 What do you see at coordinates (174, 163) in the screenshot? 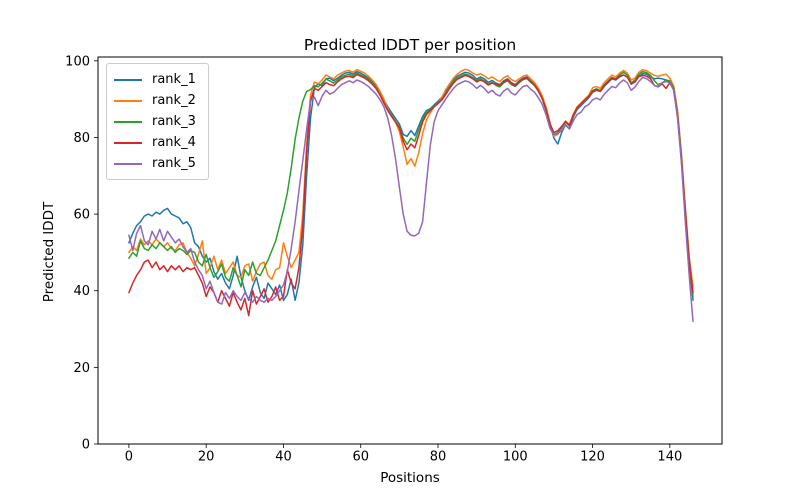
I see `legend-label: rank_5` at bounding box center [174, 163].